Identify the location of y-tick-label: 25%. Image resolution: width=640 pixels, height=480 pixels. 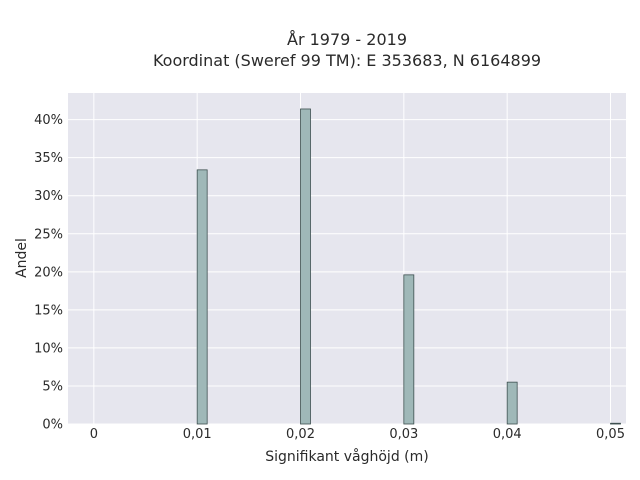
(48, 234).